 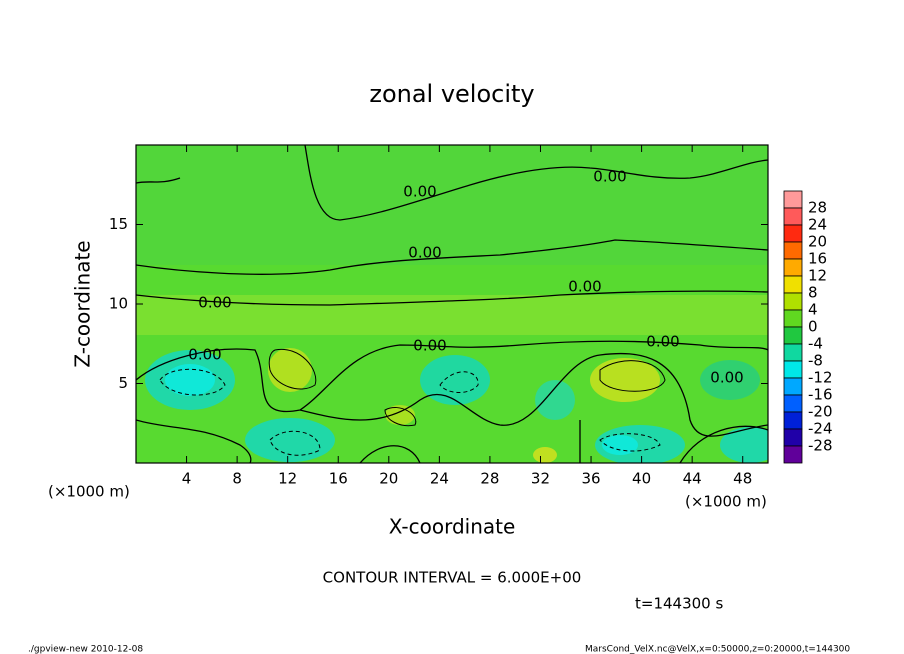 What do you see at coordinates (815, 361) in the screenshot?
I see `colorbar-label: -8` at bounding box center [815, 361].